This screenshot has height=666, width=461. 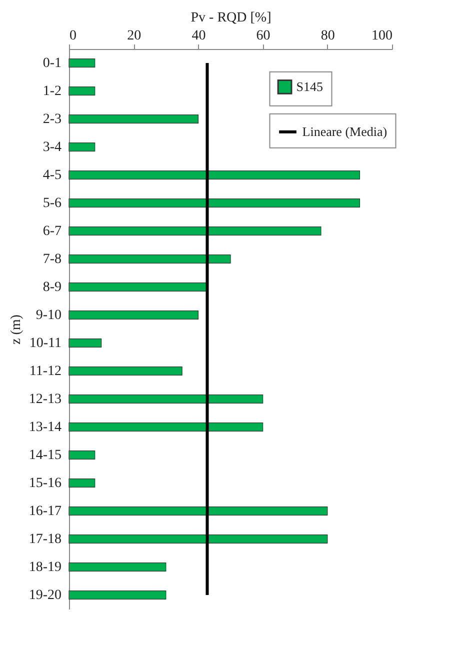 What do you see at coordinates (45, 343) in the screenshot?
I see `y-tick-label: 10-11` at bounding box center [45, 343].